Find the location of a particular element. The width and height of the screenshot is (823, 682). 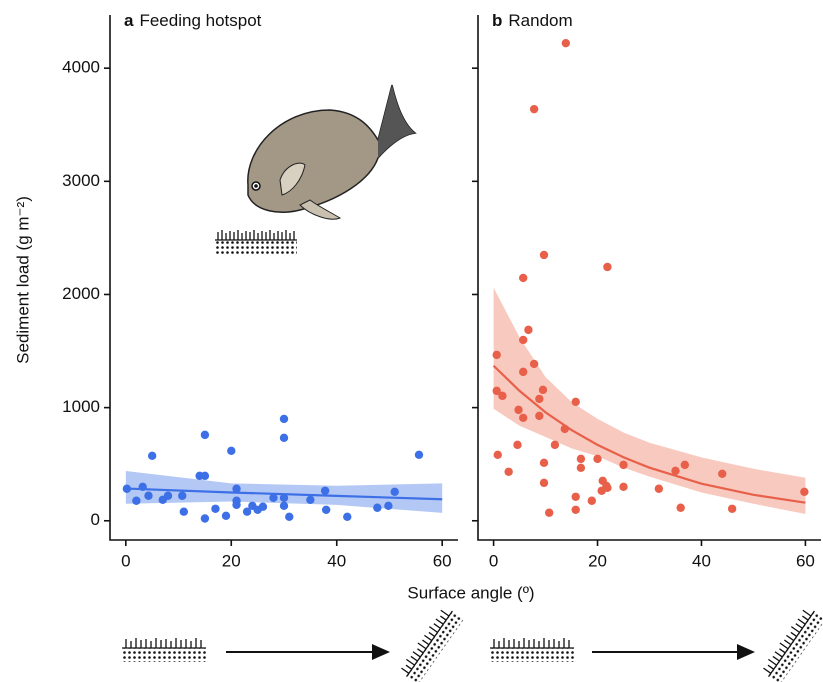

y-tick-label: 2000 is located at coordinates (81, 293).